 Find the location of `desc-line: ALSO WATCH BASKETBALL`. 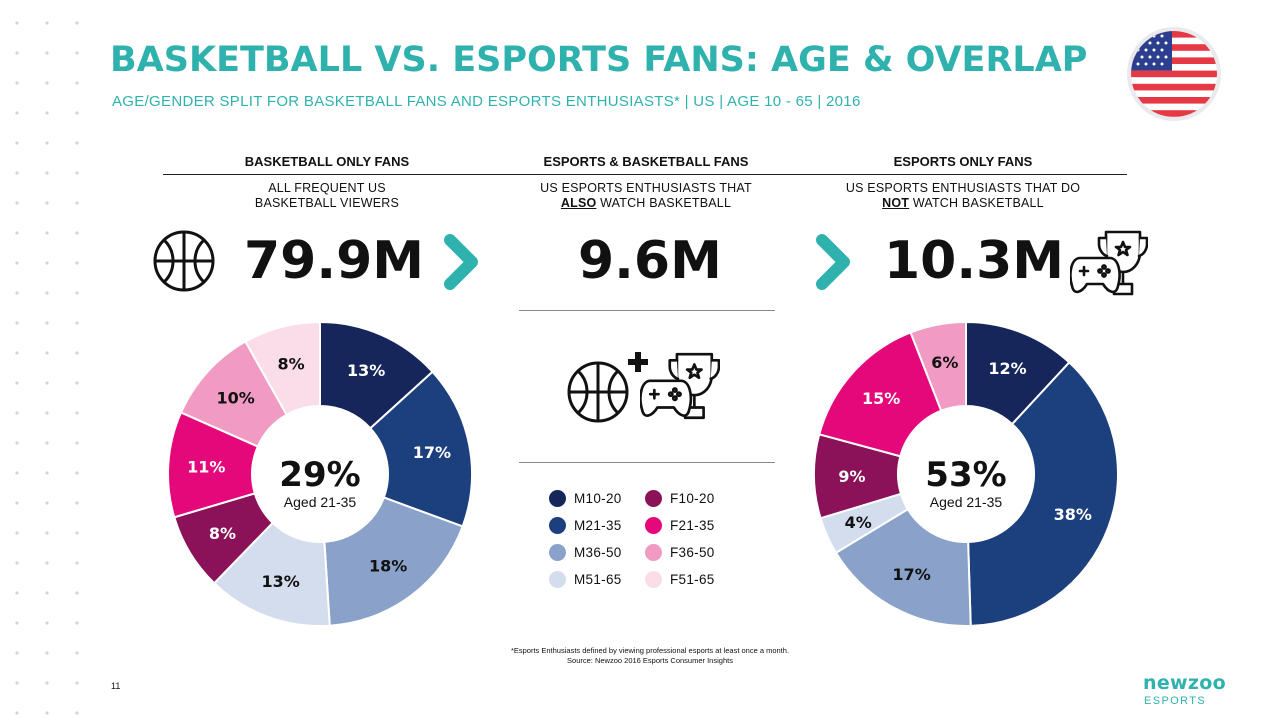

desc-line: ALSO WATCH BASKETBALL is located at coordinates (646, 203).